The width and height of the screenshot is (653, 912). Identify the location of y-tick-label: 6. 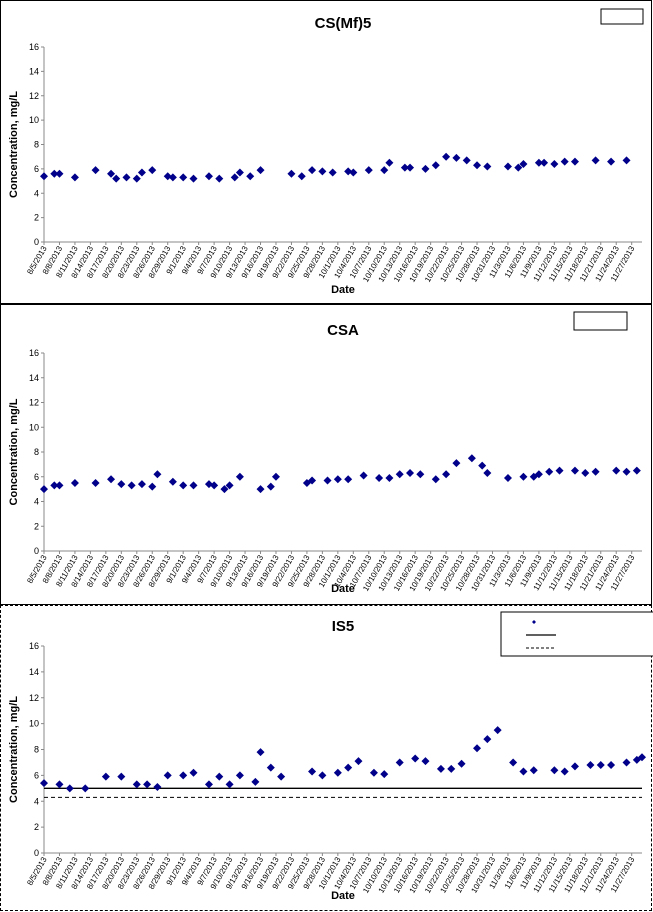
(36, 477).